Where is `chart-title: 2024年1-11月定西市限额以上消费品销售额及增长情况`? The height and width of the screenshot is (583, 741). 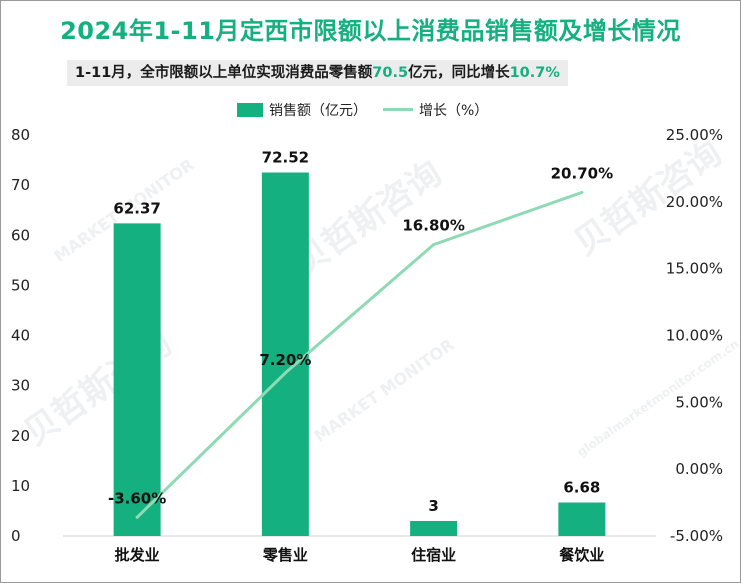
chart-title: 2024年1-11月定西市限额以上消费品销售额及增长情况 is located at coordinates (370, 31).